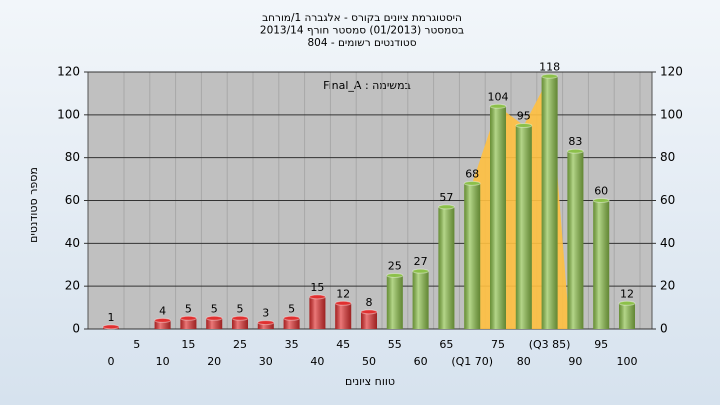 This screenshot has width=720, height=405. I want to click on x-tick-label: 65, so click(446, 344).